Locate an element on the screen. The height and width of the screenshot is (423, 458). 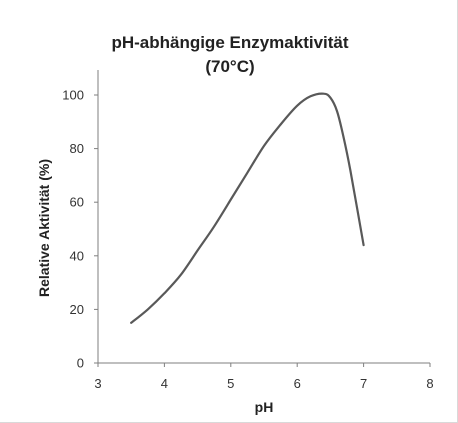
x-tick-label: 7 is located at coordinates (363, 383).